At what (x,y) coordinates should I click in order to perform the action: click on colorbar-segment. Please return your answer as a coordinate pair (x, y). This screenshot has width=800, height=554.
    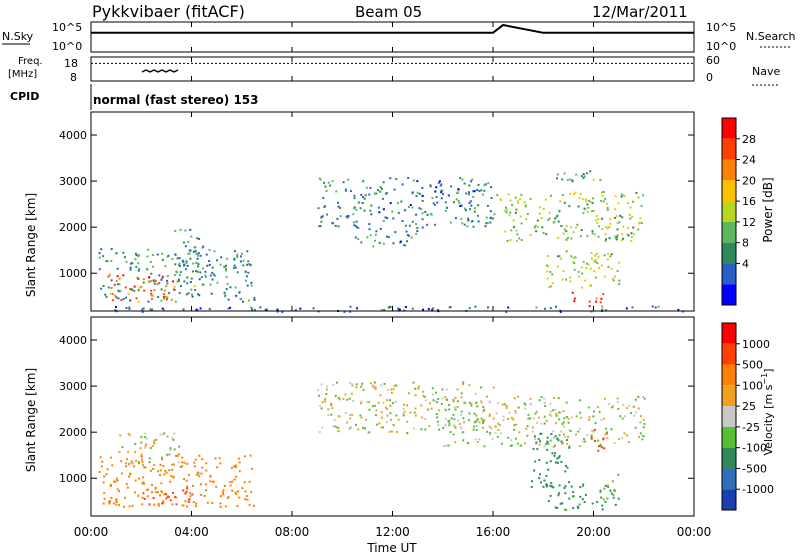
    Looking at the image, I should click on (729, 191).